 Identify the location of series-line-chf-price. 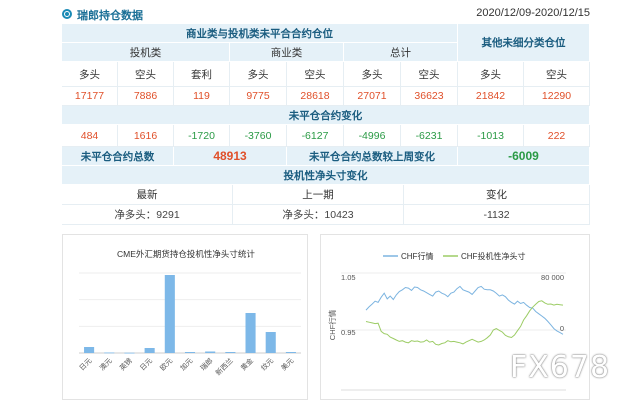
(464, 310).